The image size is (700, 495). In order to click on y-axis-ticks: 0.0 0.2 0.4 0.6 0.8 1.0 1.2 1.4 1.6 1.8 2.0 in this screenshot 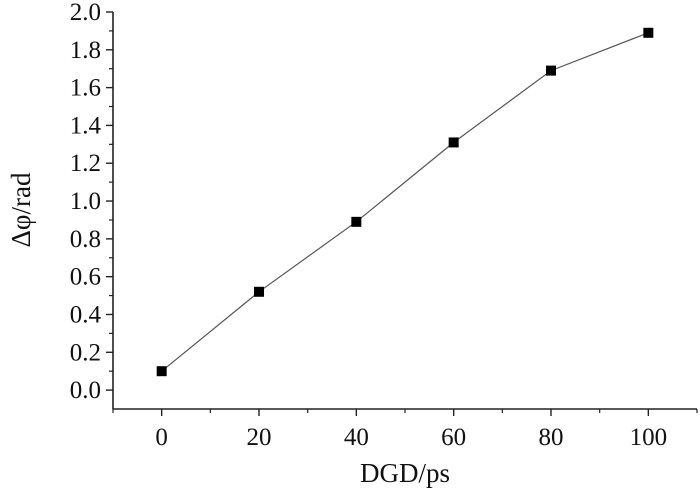, I will do `click(91, 202)`.